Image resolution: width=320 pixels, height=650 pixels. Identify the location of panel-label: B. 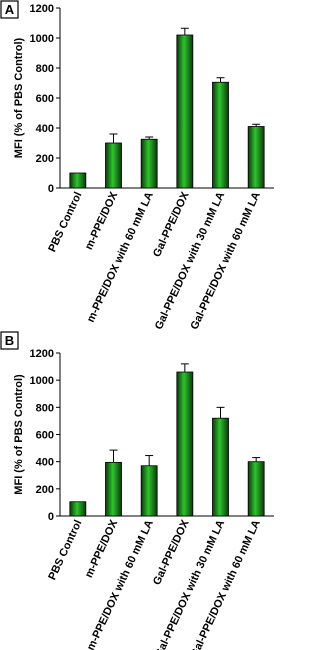
(9, 340).